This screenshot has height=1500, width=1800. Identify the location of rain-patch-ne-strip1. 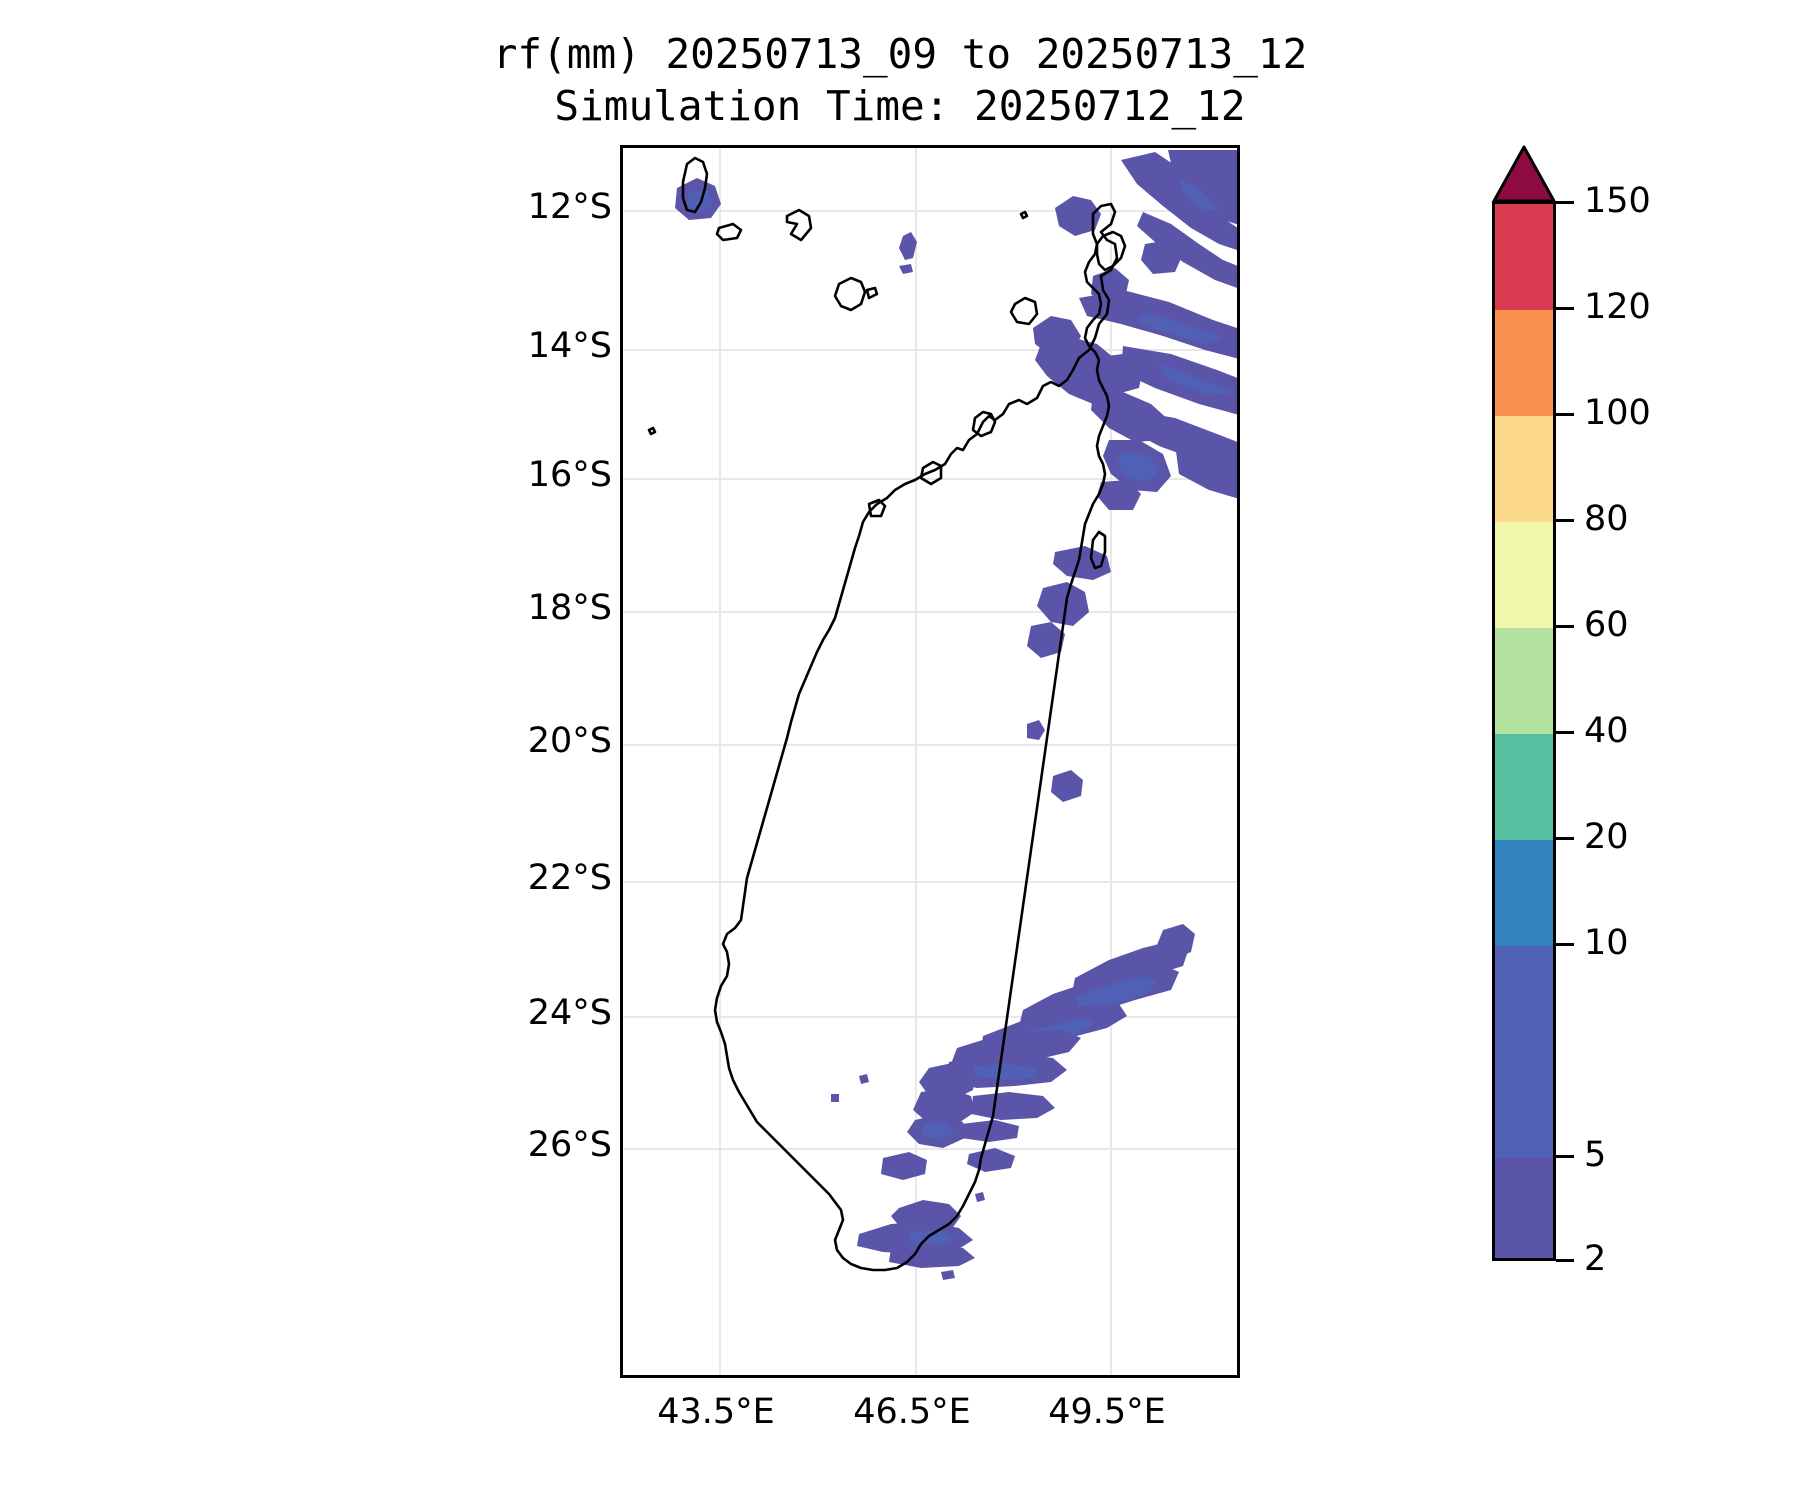
(1179, 201).